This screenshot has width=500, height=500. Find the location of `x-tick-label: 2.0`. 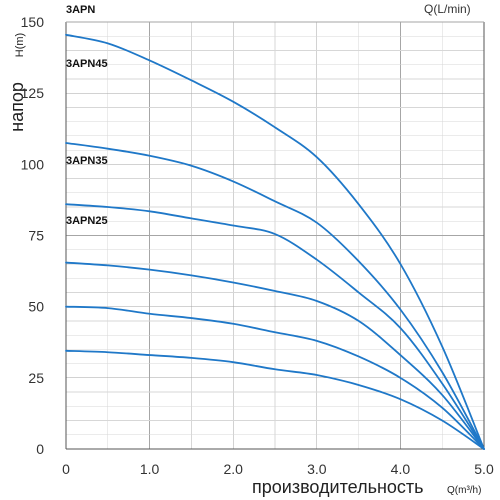

x-tick-label: 2.0 is located at coordinates (233, 469).